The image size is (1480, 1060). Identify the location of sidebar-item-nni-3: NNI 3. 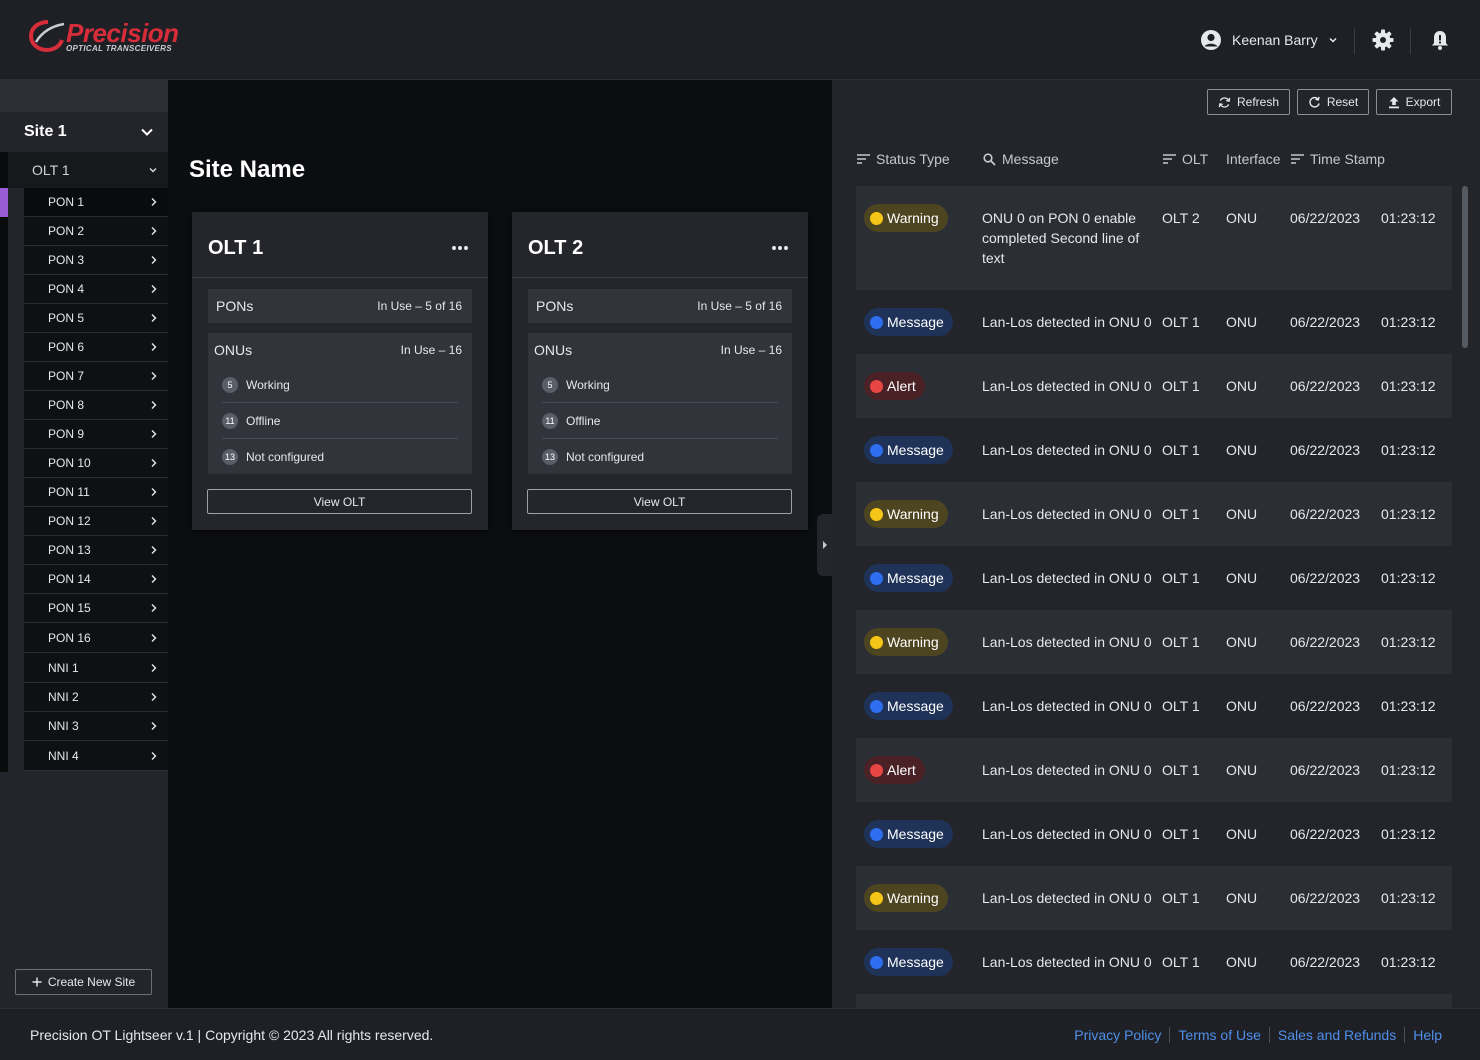
(96, 726).